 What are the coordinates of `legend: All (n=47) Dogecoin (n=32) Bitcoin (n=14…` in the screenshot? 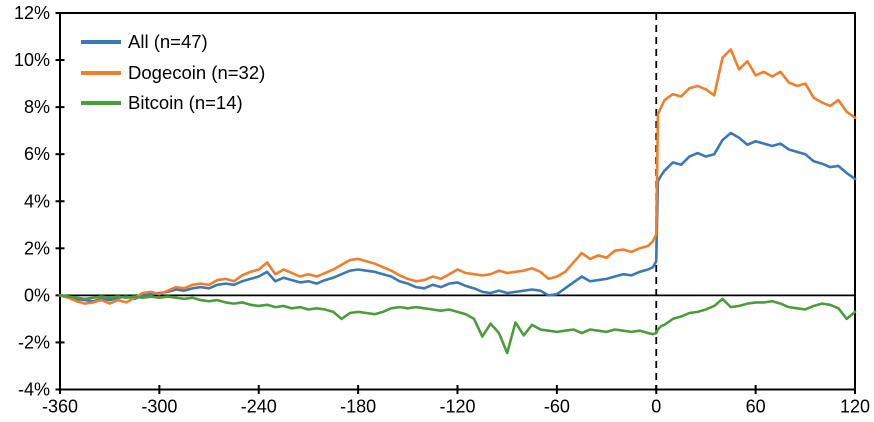 It's located at (173, 73).